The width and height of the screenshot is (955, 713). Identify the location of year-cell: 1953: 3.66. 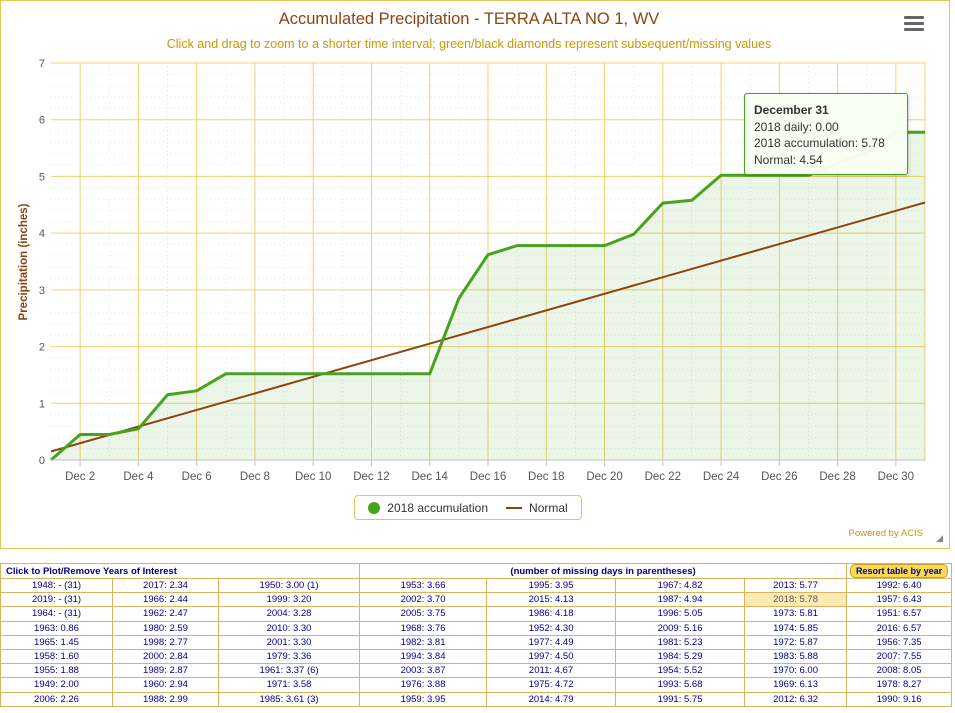
(423, 585).